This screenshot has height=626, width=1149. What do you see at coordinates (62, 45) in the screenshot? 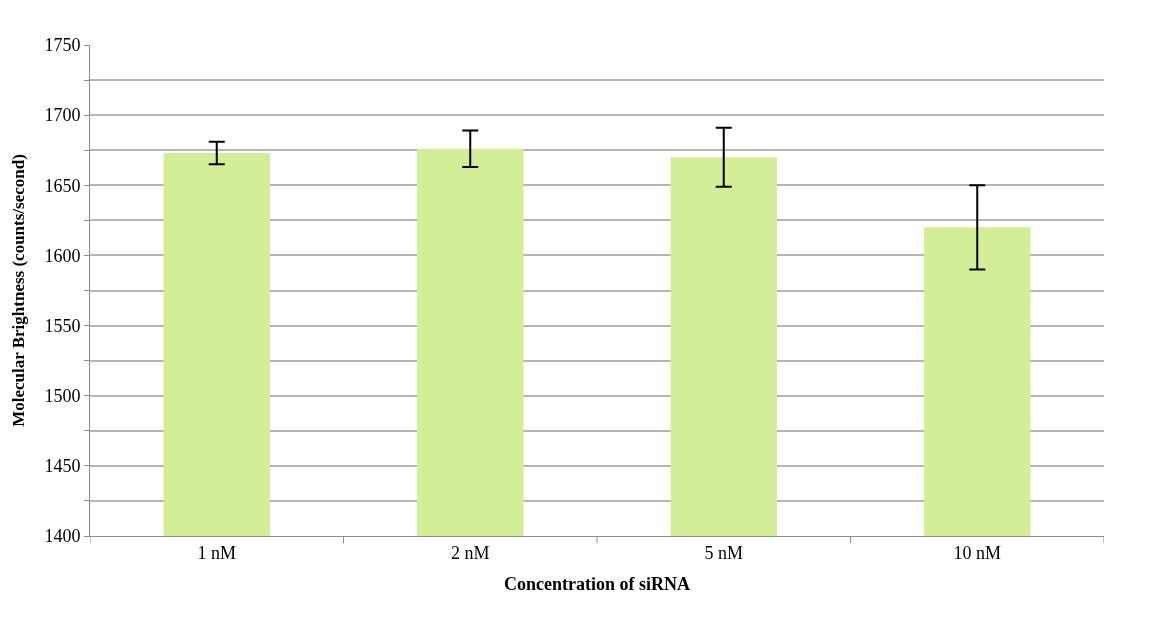
I see `y-tick-label: 1750` at bounding box center [62, 45].